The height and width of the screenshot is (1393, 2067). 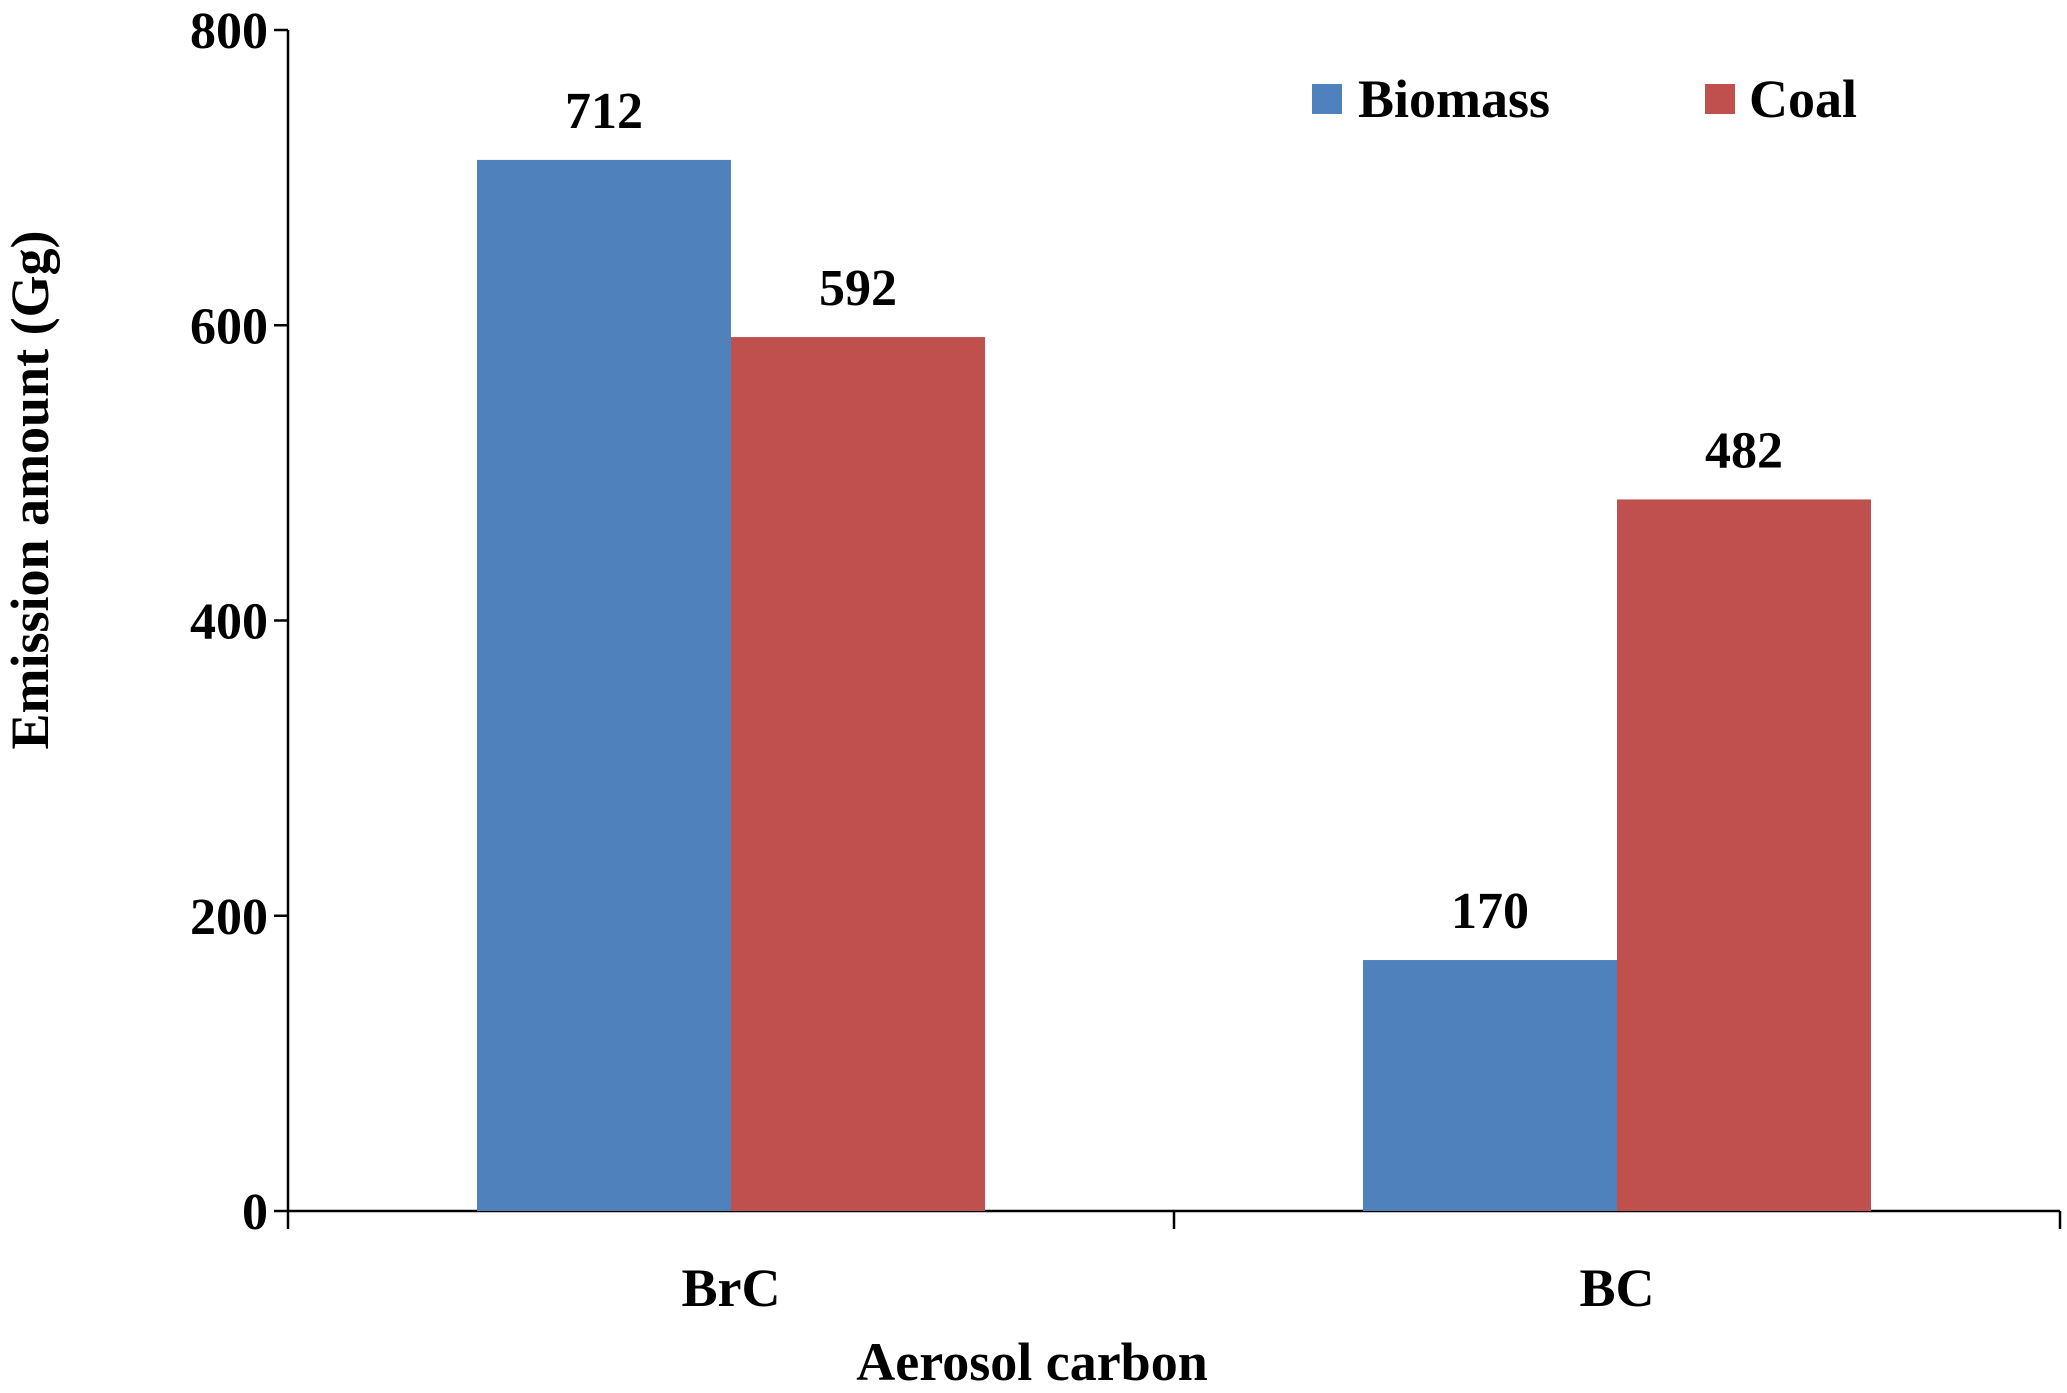 I want to click on y-axis: 0 200 400 600 800, so click(x=240, y=622).